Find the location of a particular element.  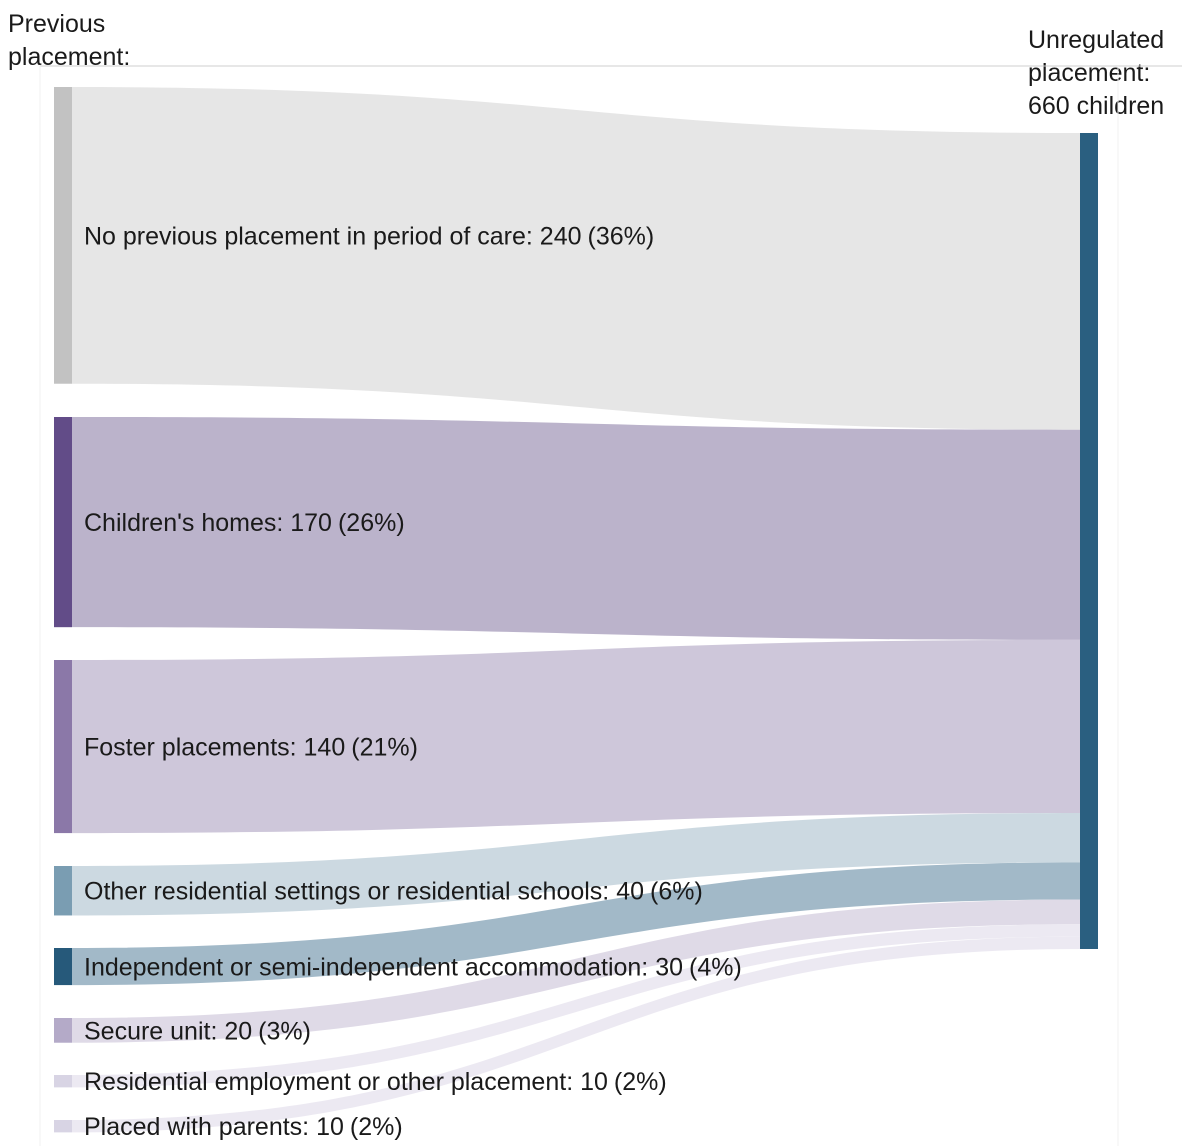

source-label-1: Children's homes: 170 (26%) is located at coordinates (244, 523).